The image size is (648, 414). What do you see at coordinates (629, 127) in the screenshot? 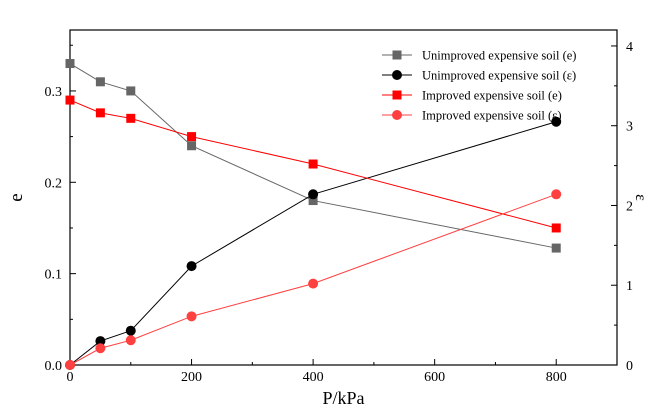
I see `y2-tick-label: 3` at bounding box center [629, 127].